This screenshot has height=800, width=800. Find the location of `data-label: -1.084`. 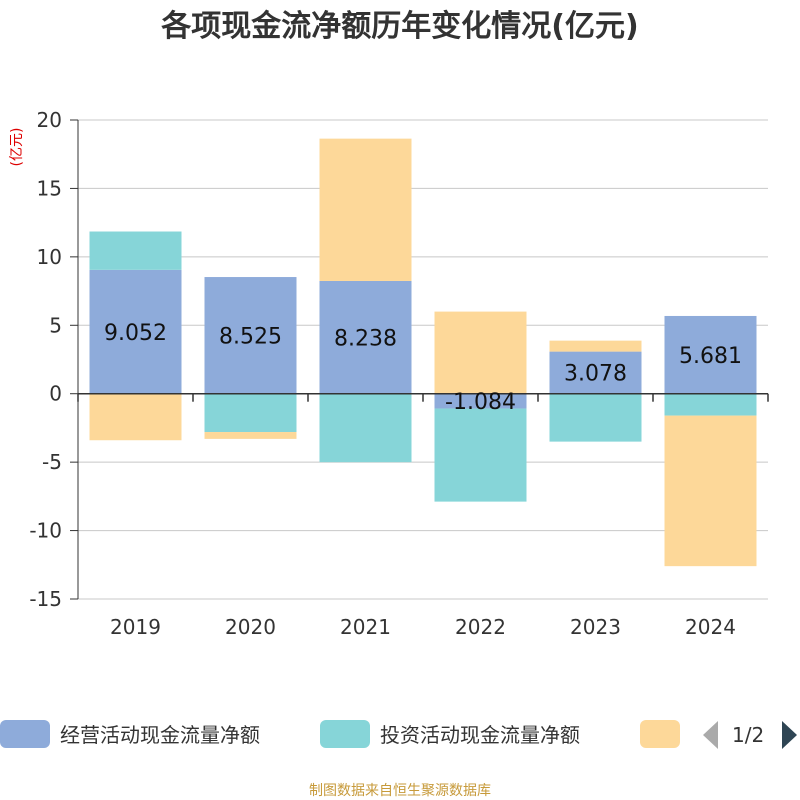

data-label: -1.084 is located at coordinates (480, 402).